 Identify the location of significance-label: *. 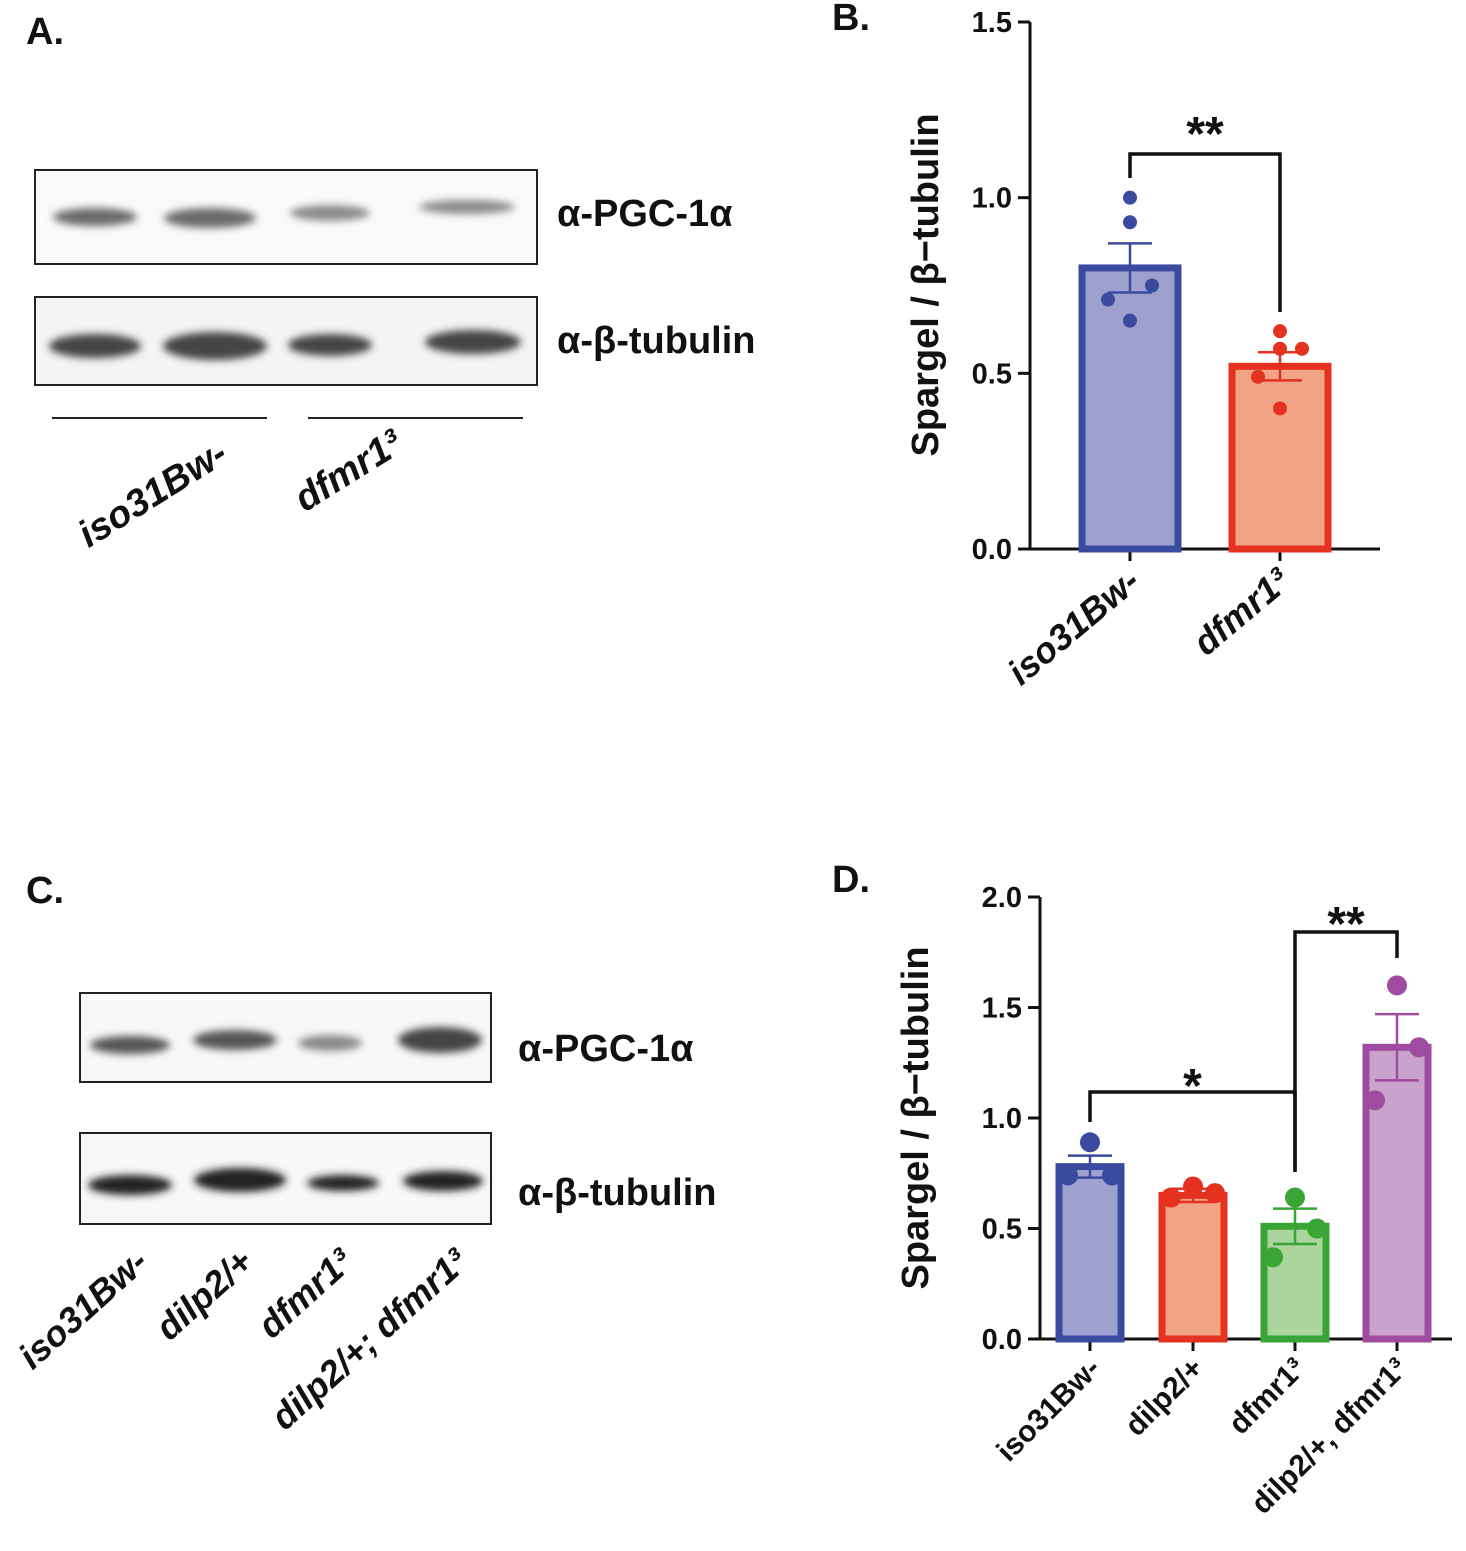
(1192, 1086).